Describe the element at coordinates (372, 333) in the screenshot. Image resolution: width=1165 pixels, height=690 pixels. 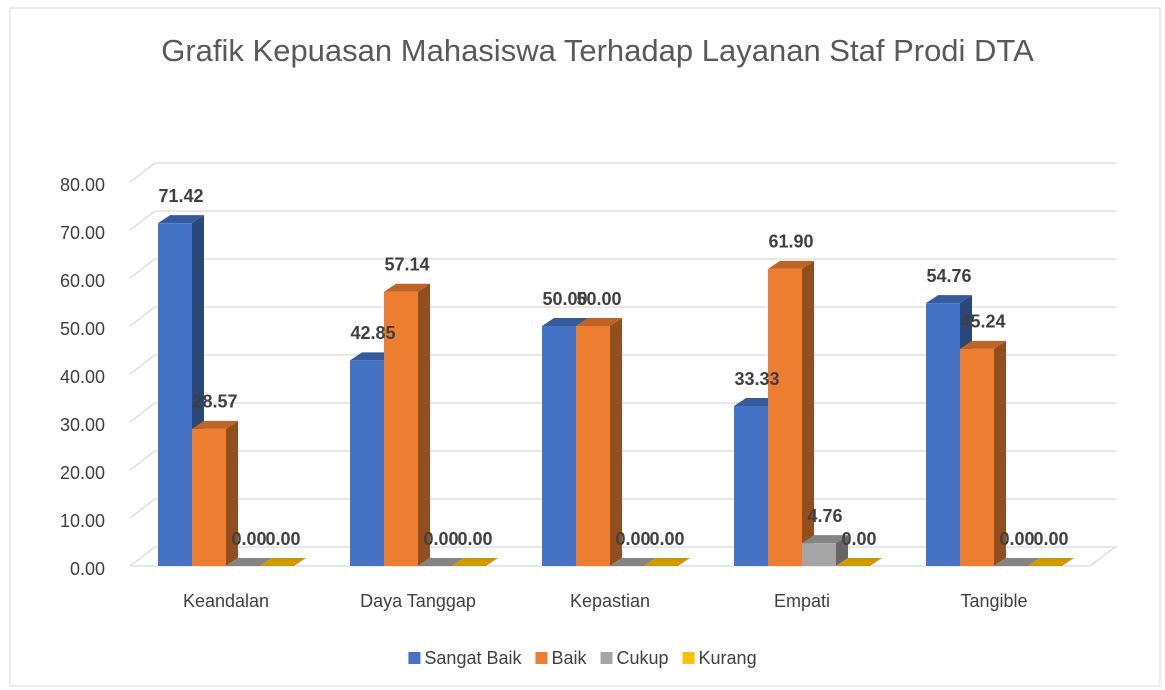
I see `data-label: 42.85` at that location.